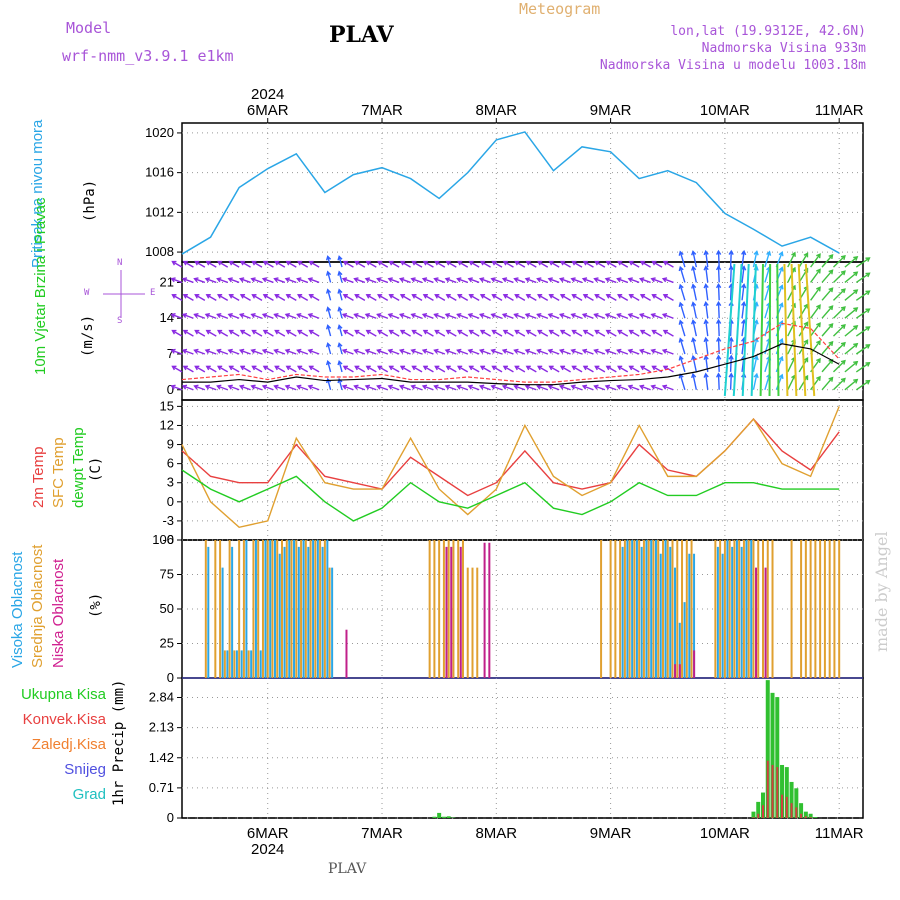 The image size is (900, 900). I want to click on y-tick-label: 1008, so click(159, 251).